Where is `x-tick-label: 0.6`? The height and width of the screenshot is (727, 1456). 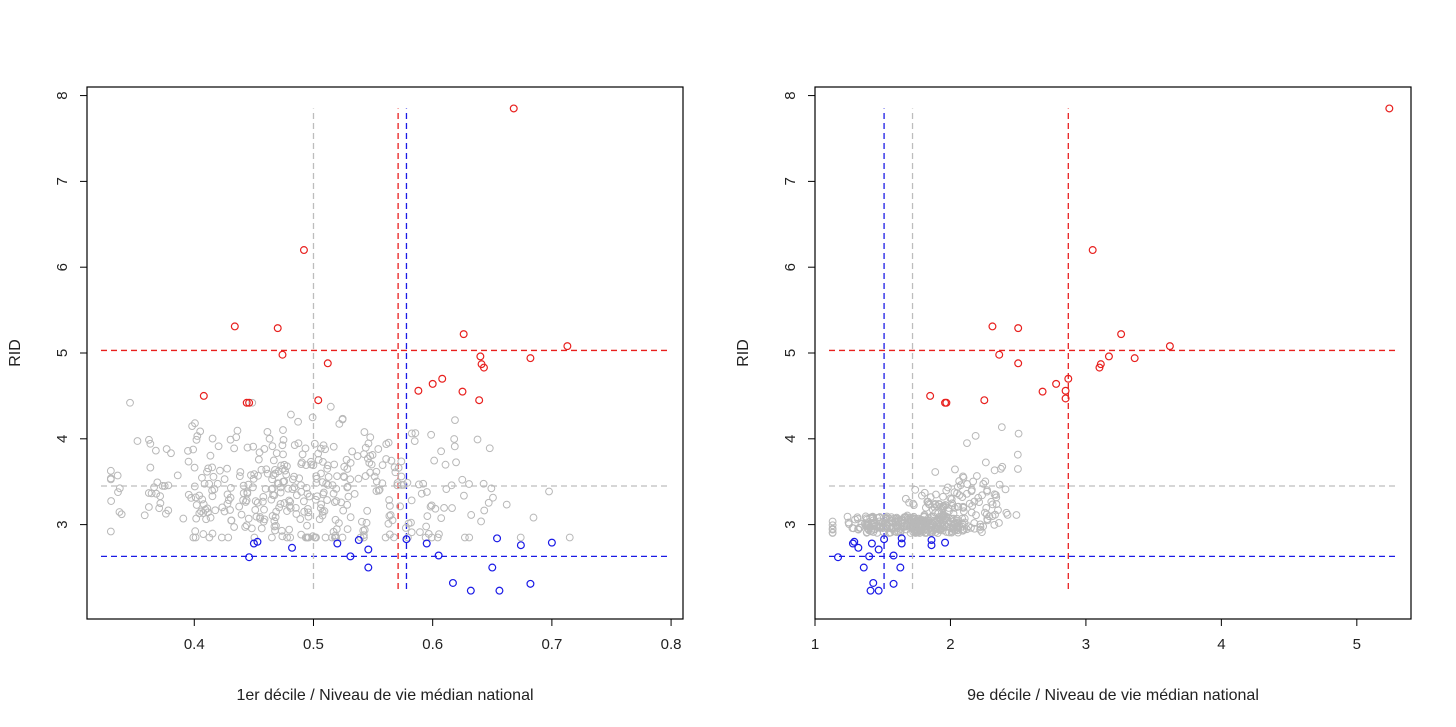
x-tick-label: 0.6 is located at coordinates (432, 644).